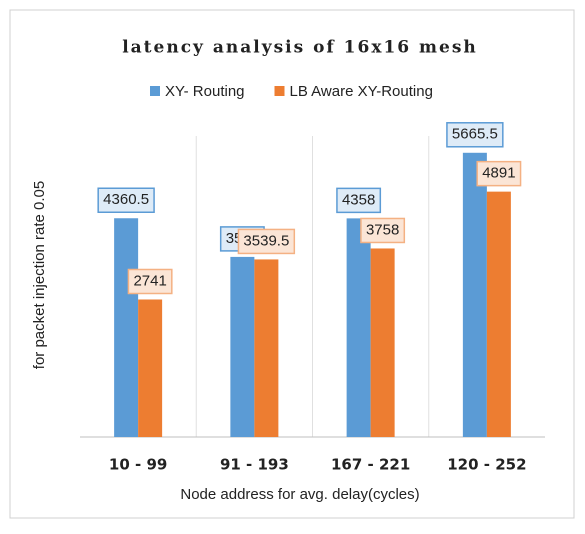 This screenshot has width=585, height=534. Describe the element at coordinates (300, 48) in the screenshot. I see `chart-title: latency analysis of 16x16 mesh` at that location.